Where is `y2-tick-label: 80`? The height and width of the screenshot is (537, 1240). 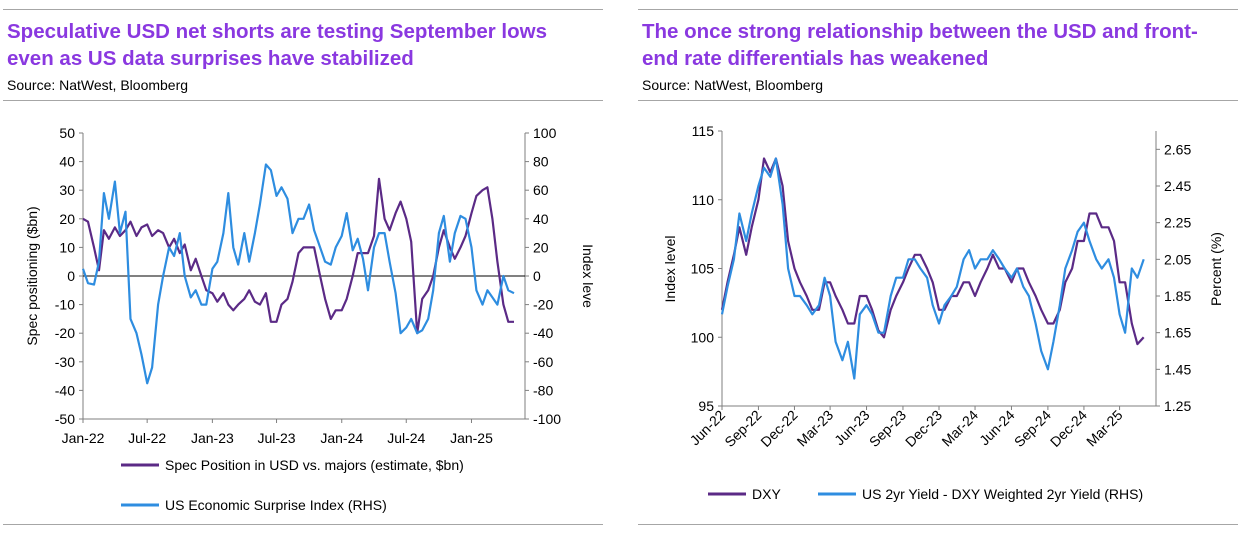
y2-tick-label: 80 is located at coordinates (541, 162).